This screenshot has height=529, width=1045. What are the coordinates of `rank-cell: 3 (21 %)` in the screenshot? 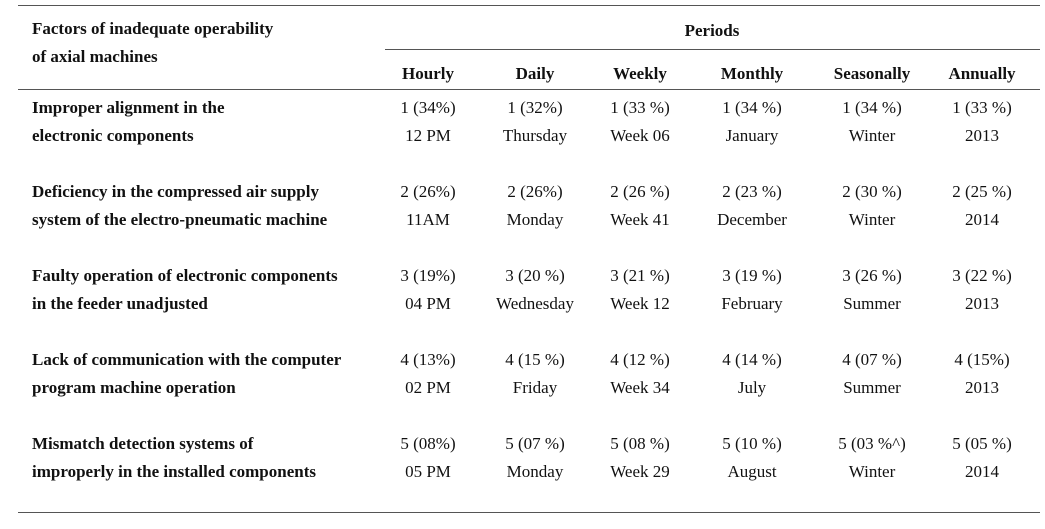 It's located at (640, 275).